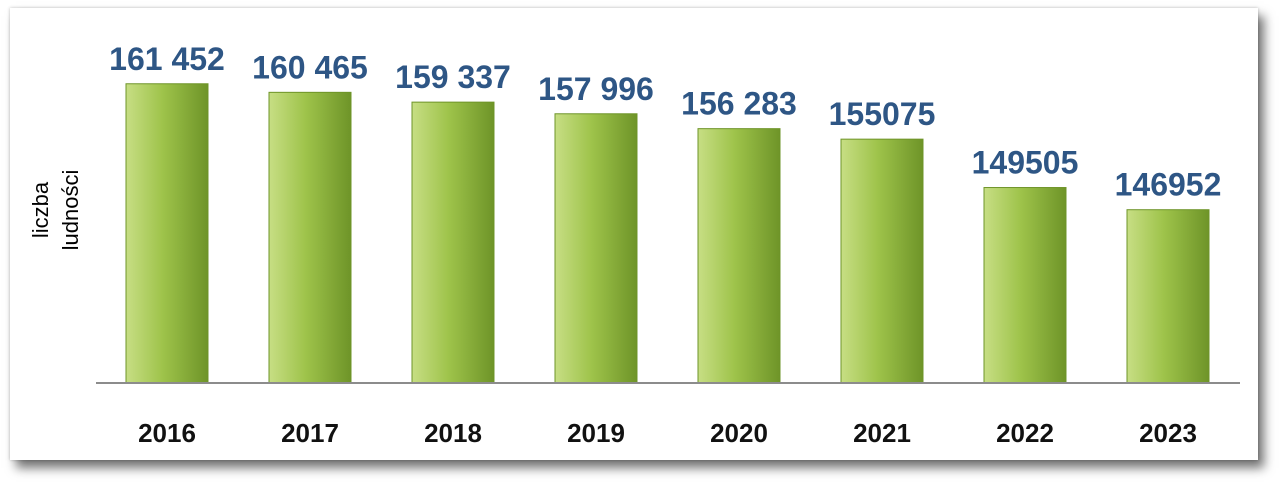 This screenshot has width=1280, height=482. What do you see at coordinates (453, 433) in the screenshot?
I see `x-tick-label-2018: 2018` at bounding box center [453, 433].